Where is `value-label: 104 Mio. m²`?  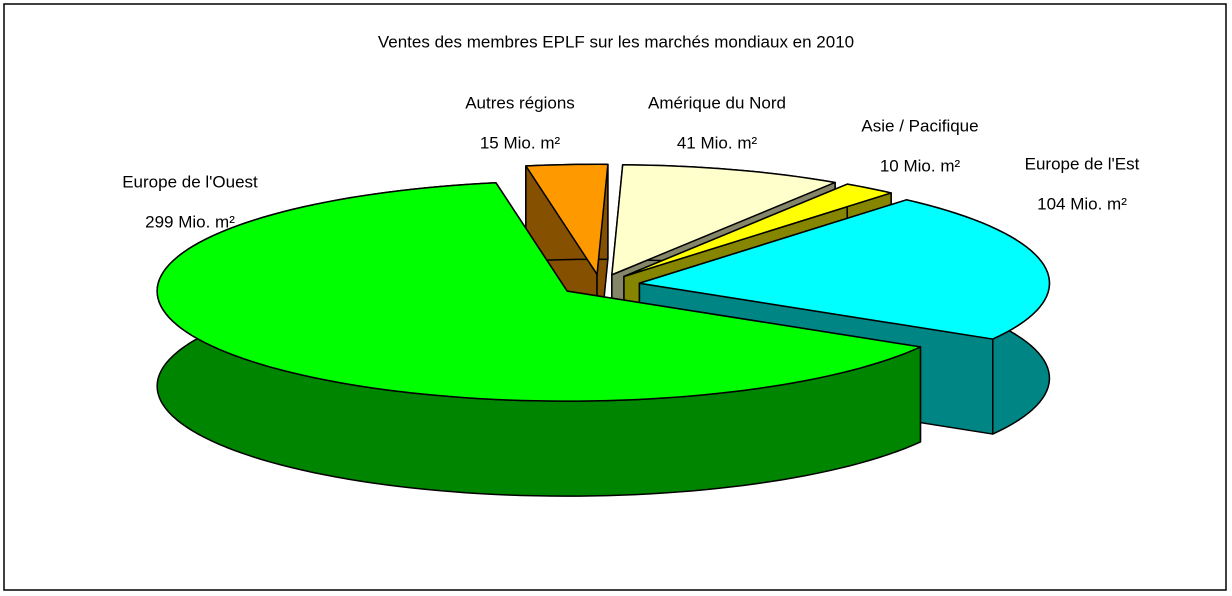 value-label: 104 Mio. m² is located at coordinates (1082, 203).